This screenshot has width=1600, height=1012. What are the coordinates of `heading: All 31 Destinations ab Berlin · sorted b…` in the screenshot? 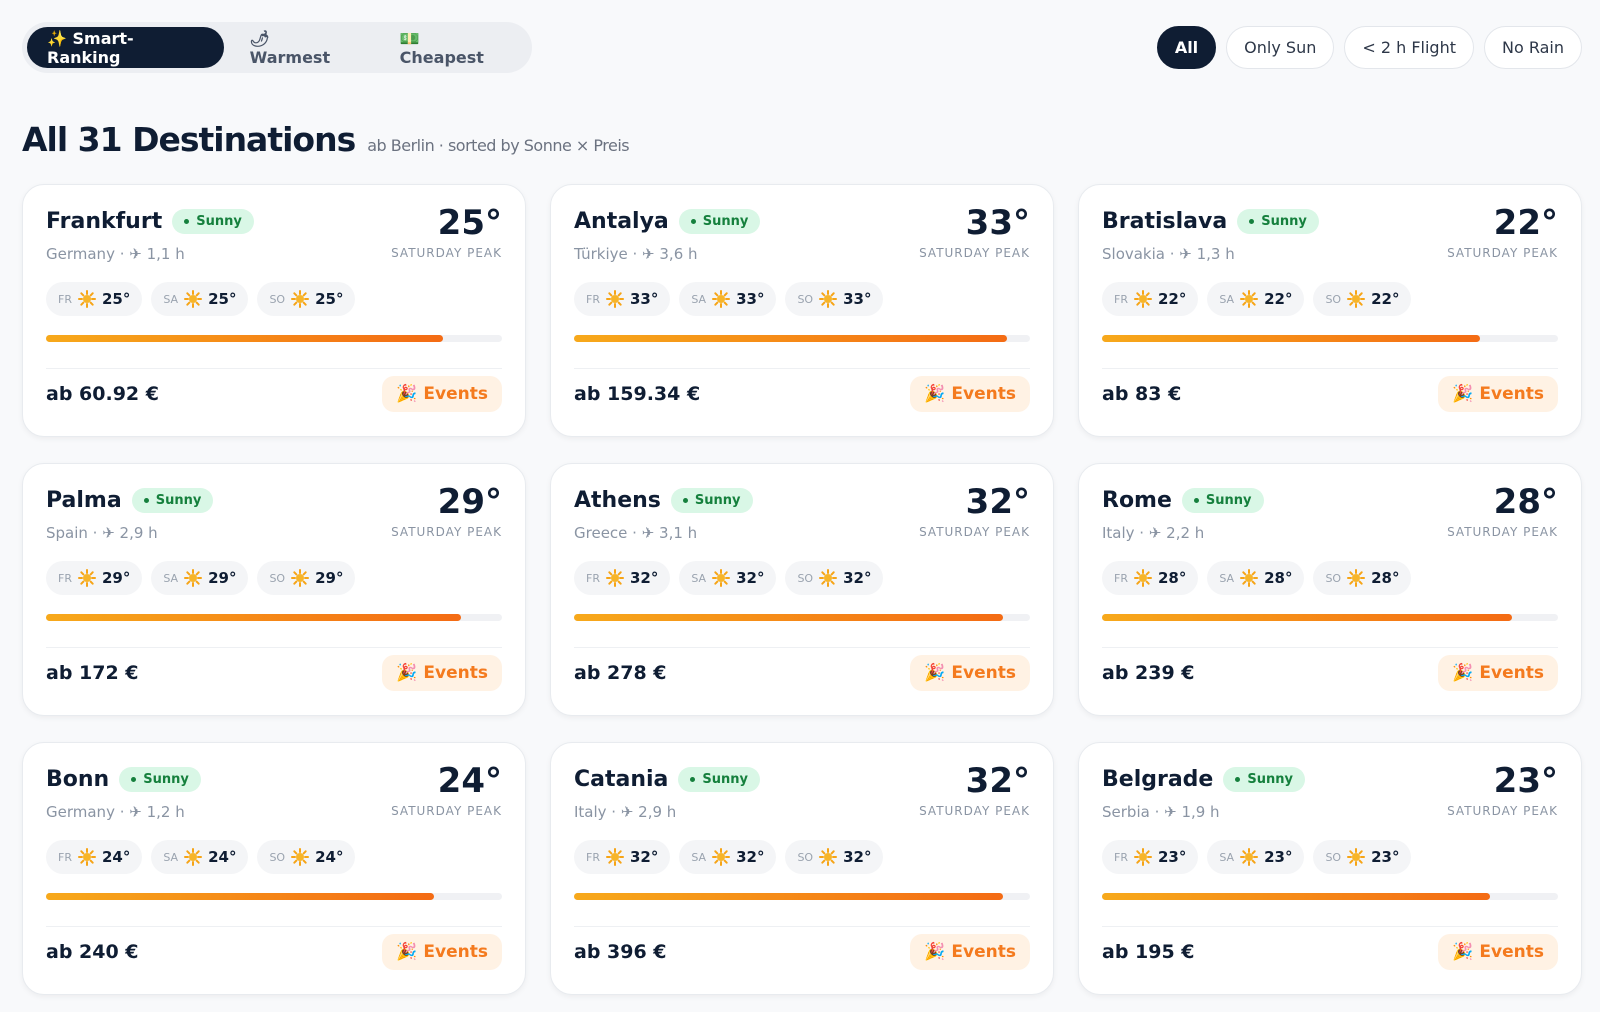 It's located at (326, 139).